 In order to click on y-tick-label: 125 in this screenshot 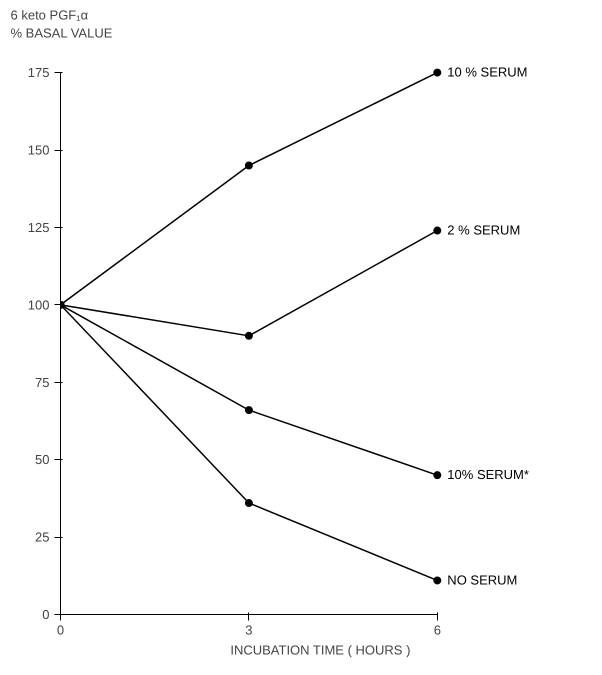, I will do `click(39, 227)`.